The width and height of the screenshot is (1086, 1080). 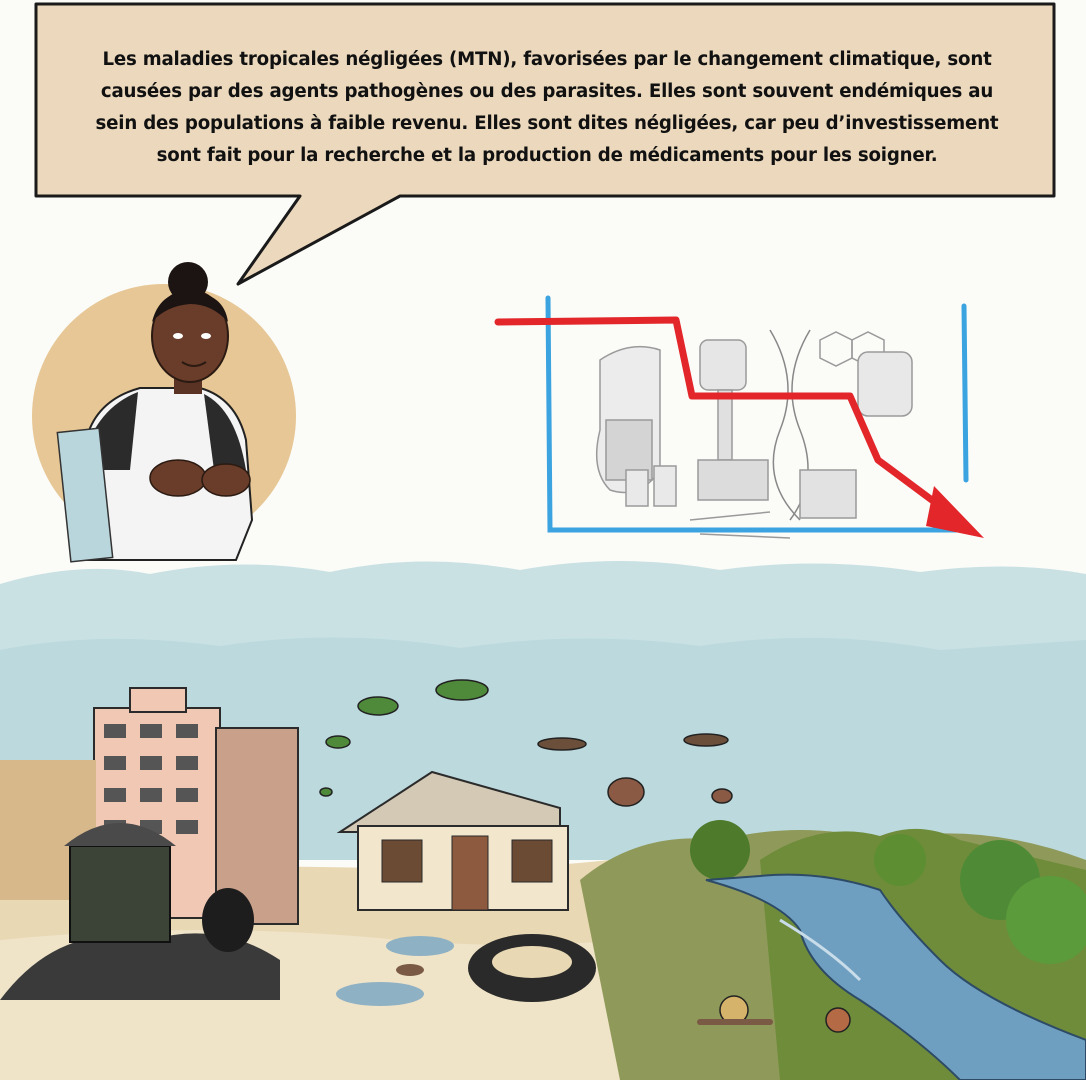 I want to click on old-tire, so click(x=532, y=968).